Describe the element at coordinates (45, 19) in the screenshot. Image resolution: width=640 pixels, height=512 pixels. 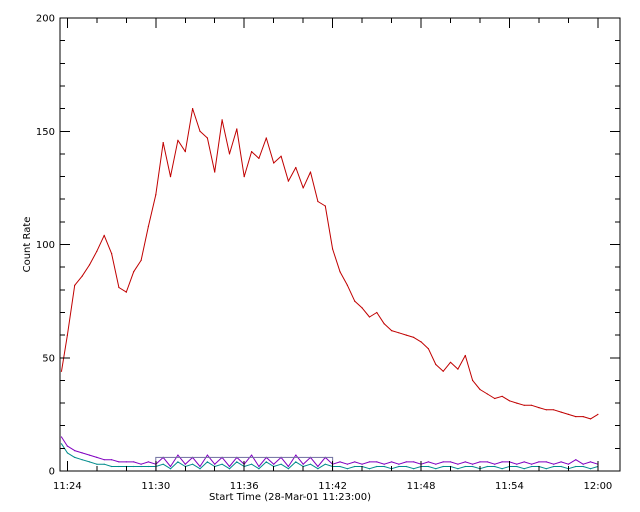
I see `y-tick-label: 200` at that location.